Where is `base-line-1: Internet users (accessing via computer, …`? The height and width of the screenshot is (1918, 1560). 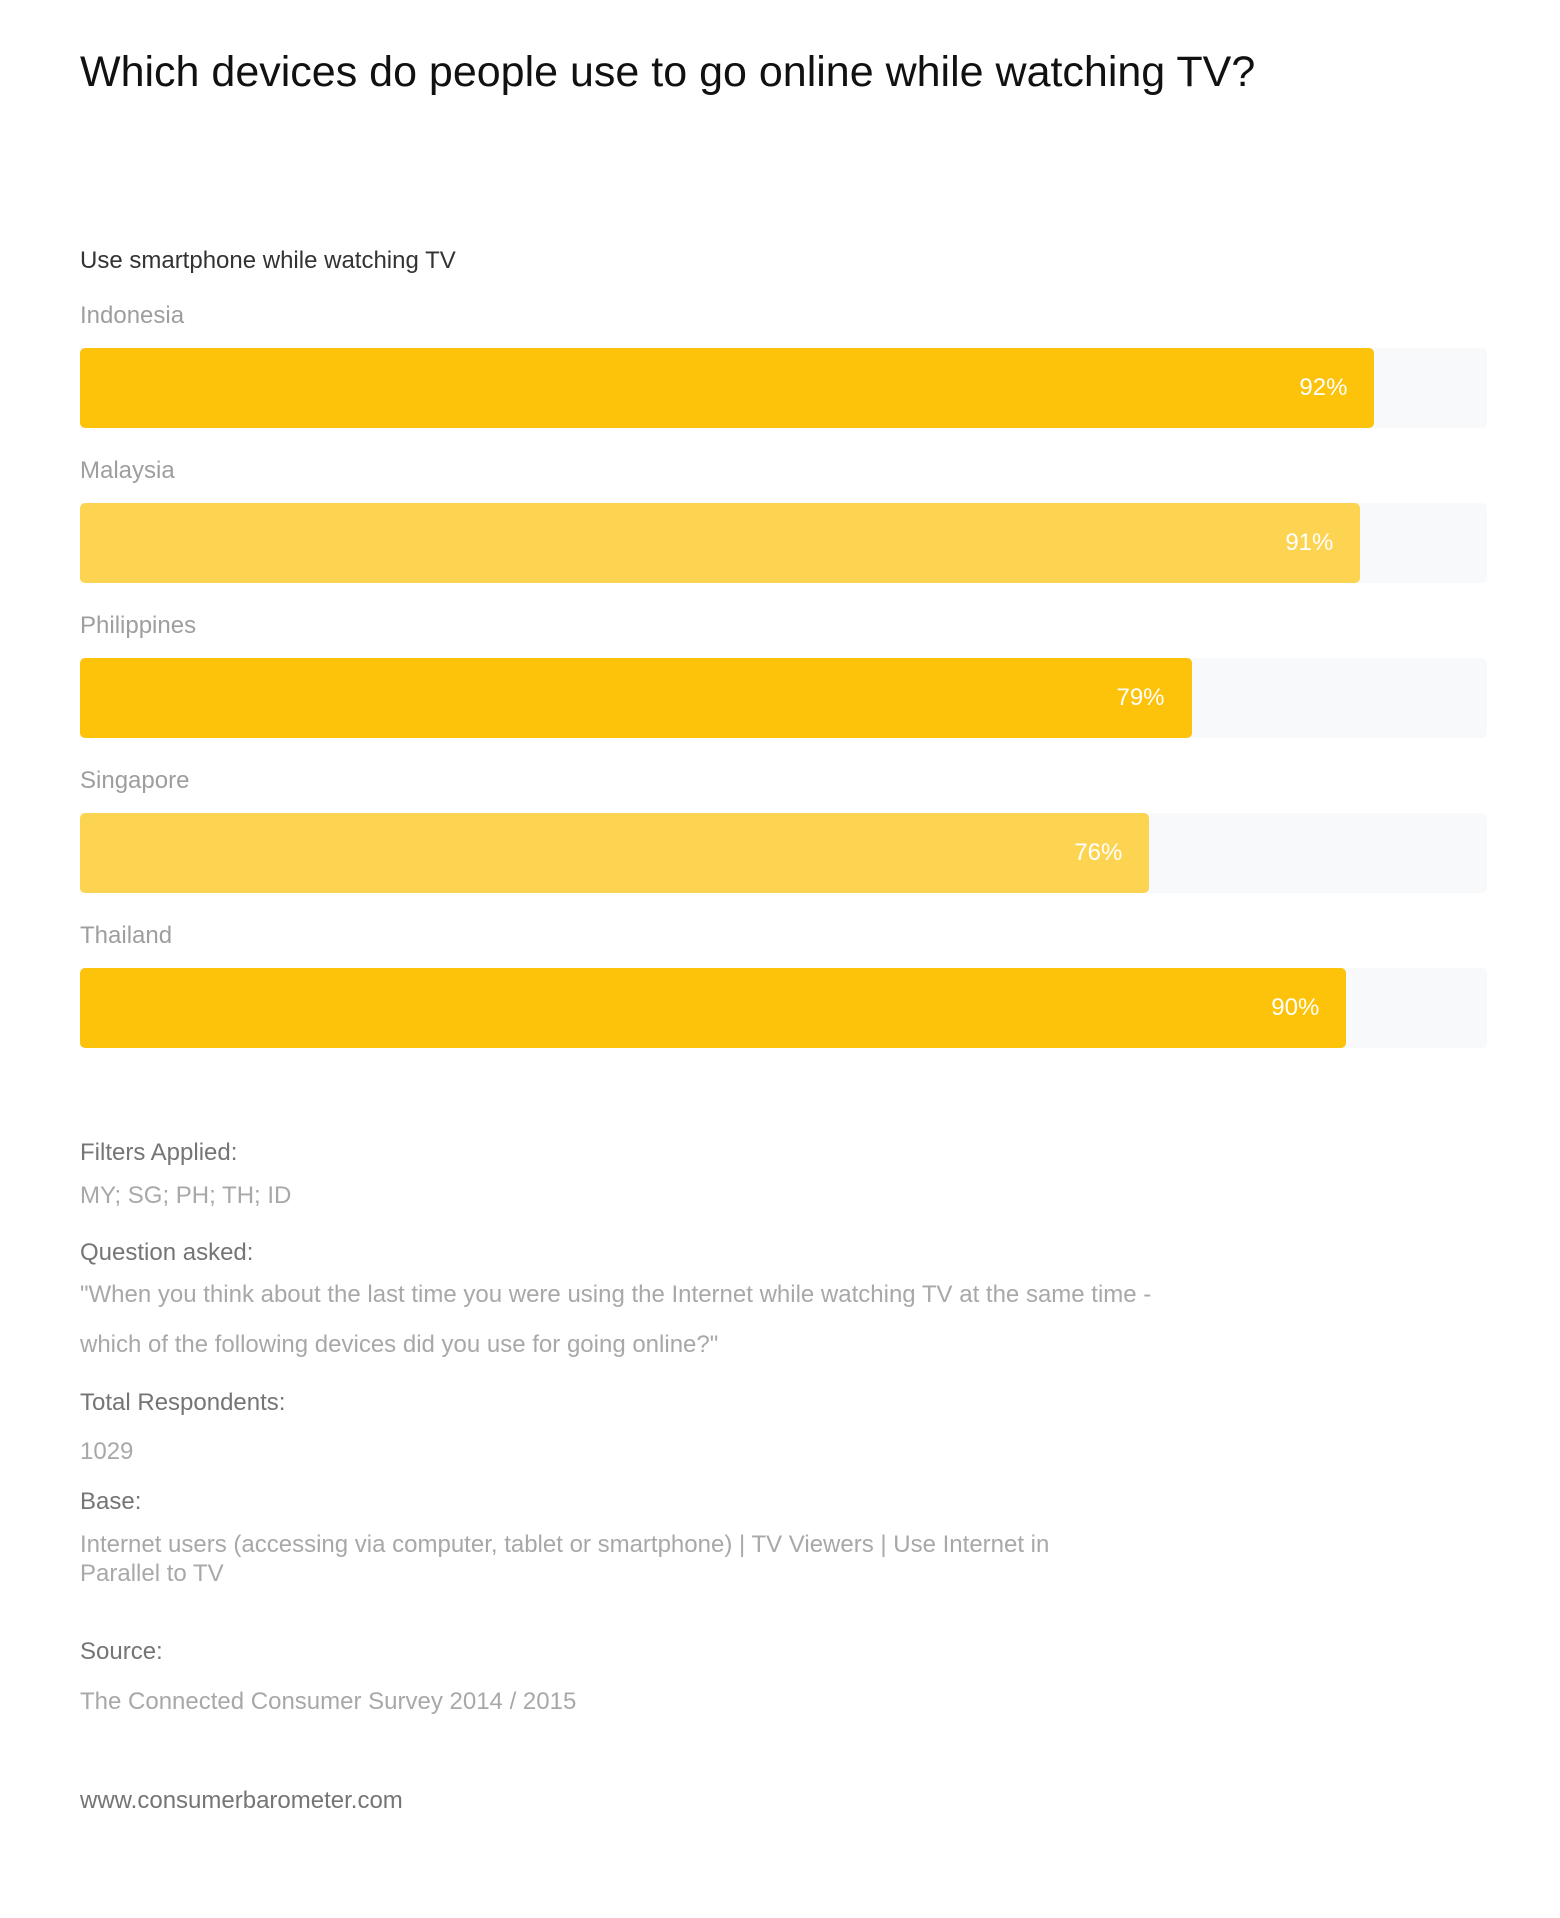 base-line-1: Internet users (accessing via computer, … is located at coordinates (565, 1544).